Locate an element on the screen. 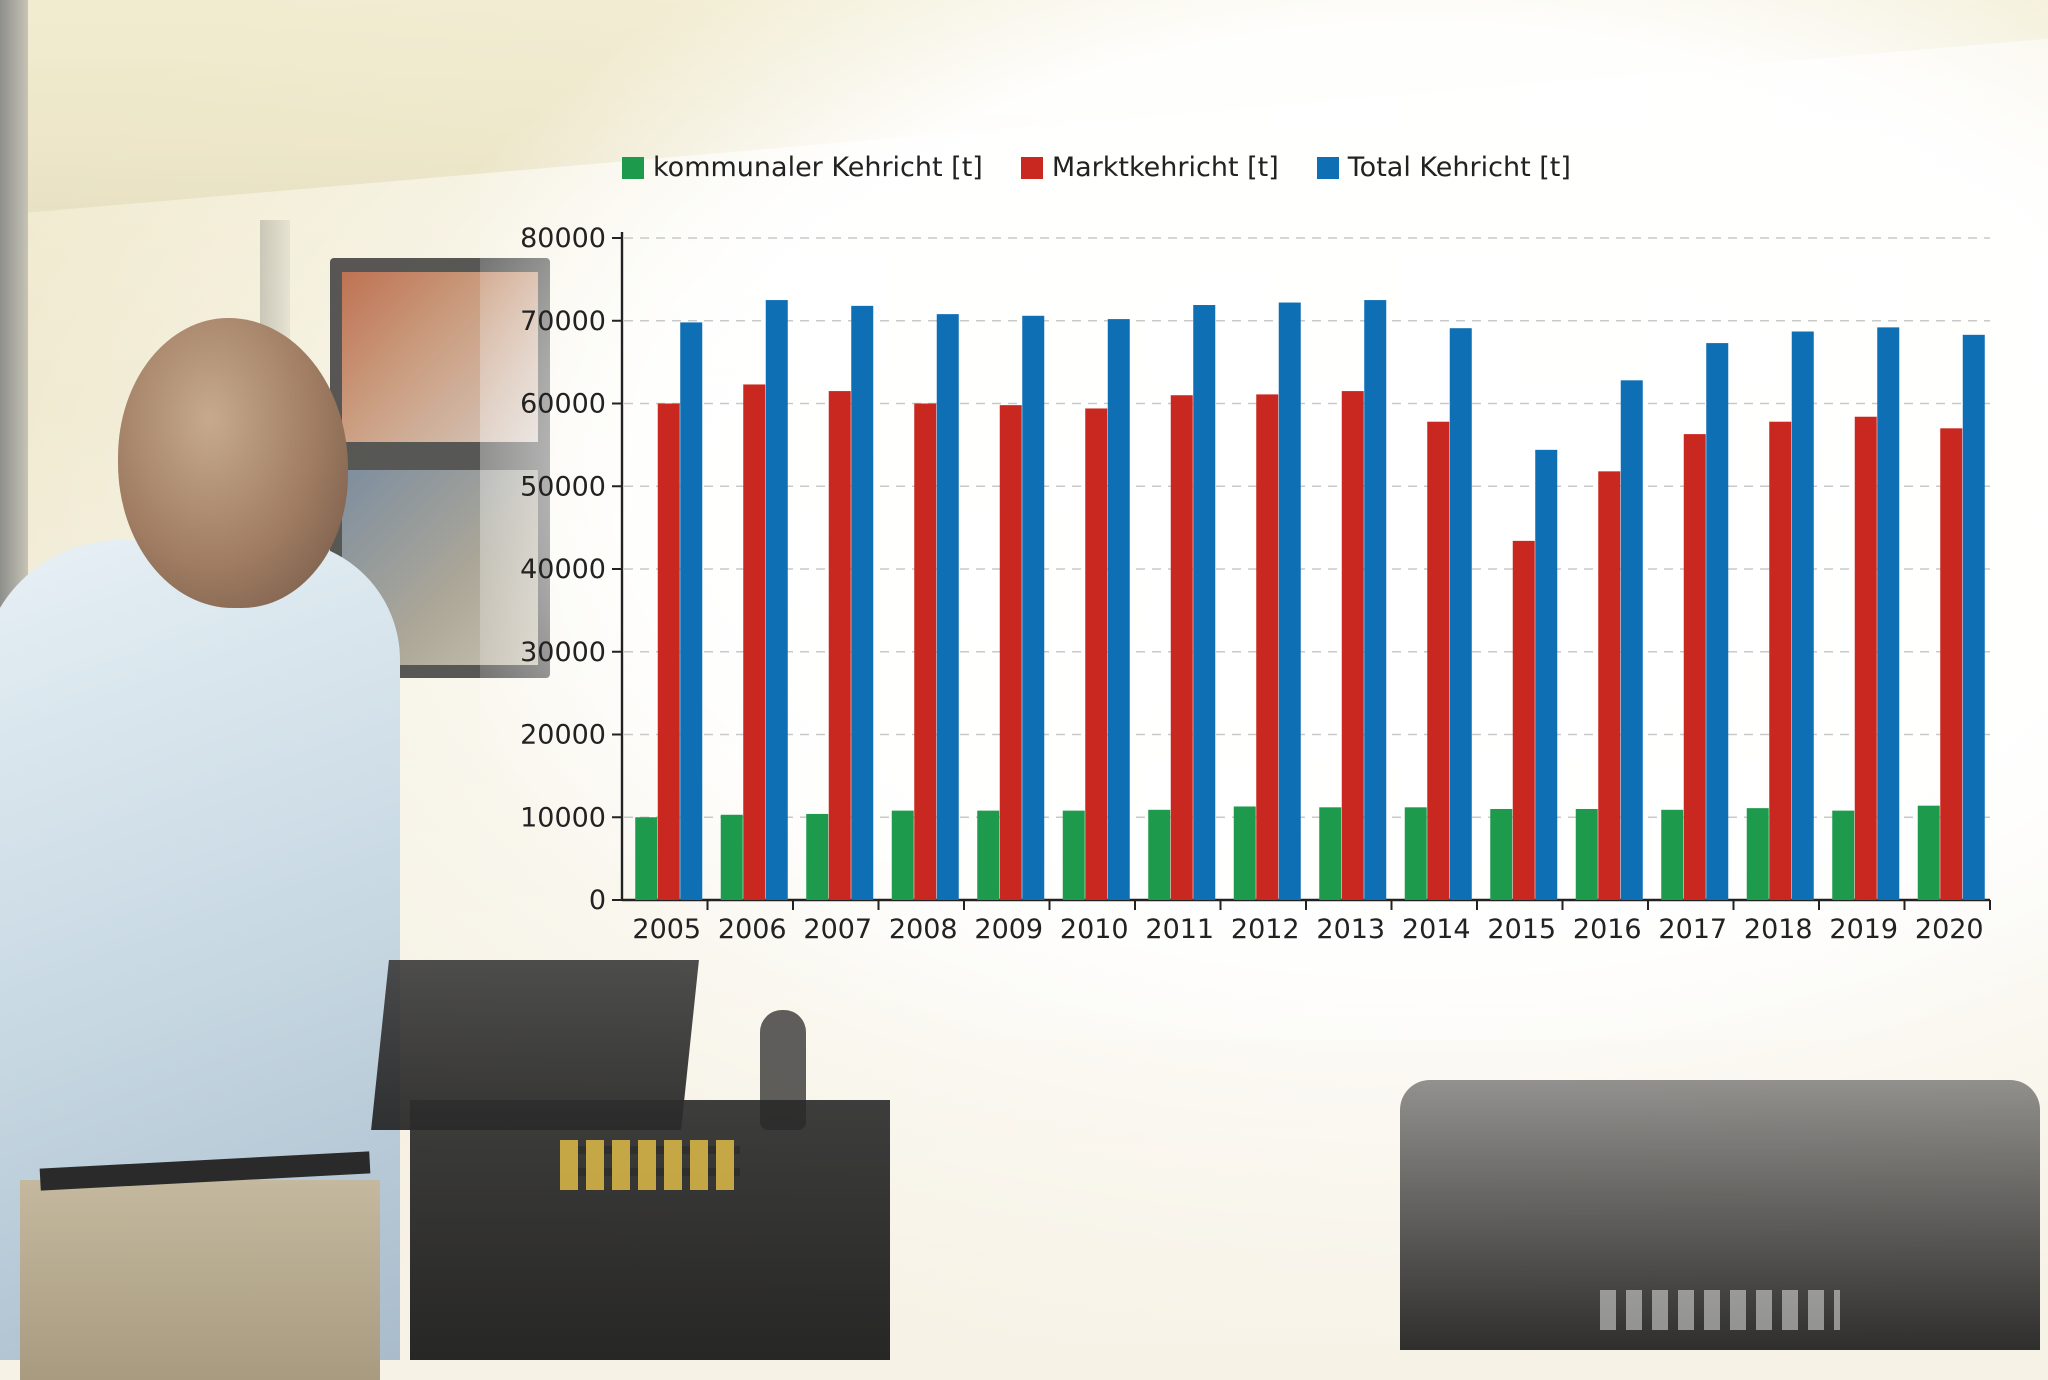 The height and width of the screenshot is (1380, 2048). legend-item-markt: Marktkehricht [t] is located at coordinates (1149, 167).